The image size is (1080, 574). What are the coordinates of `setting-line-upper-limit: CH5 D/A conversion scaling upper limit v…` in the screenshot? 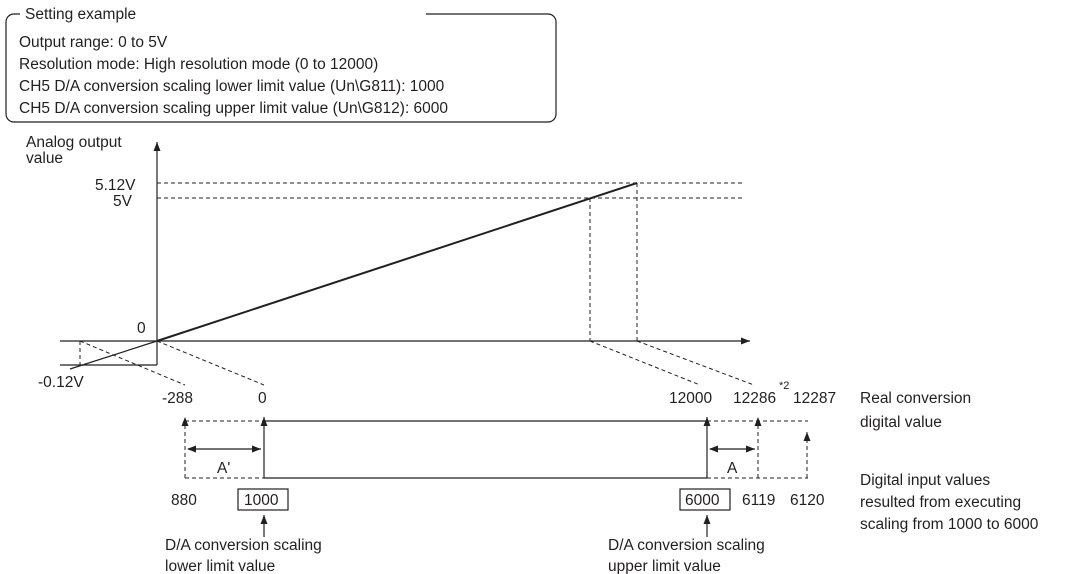 It's located at (233, 108).